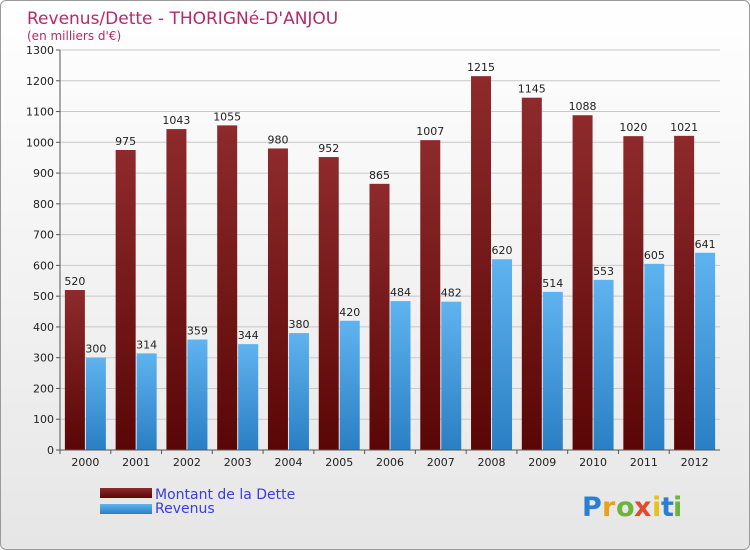 The height and width of the screenshot is (550, 750). I want to click on x-tick-label-2012: 2012, so click(695, 462).